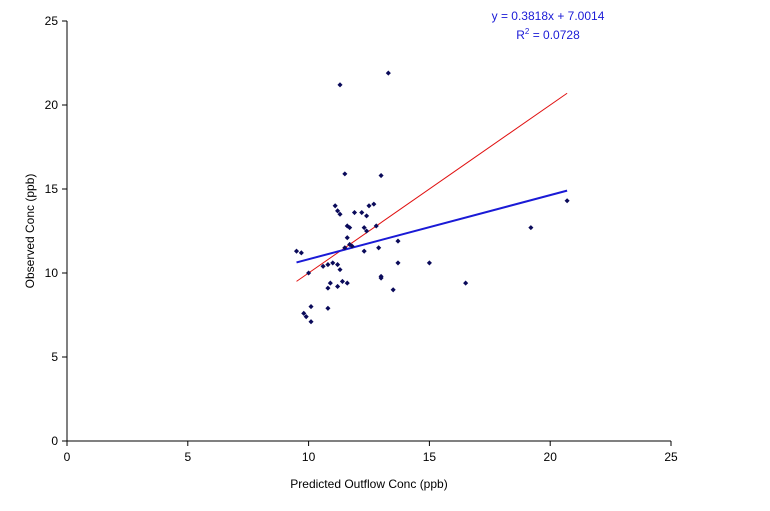 The height and width of the screenshot is (511, 770). What do you see at coordinates (432, 226) in the screenshot?
I see `trend-line` at bounding box center [432, 226].